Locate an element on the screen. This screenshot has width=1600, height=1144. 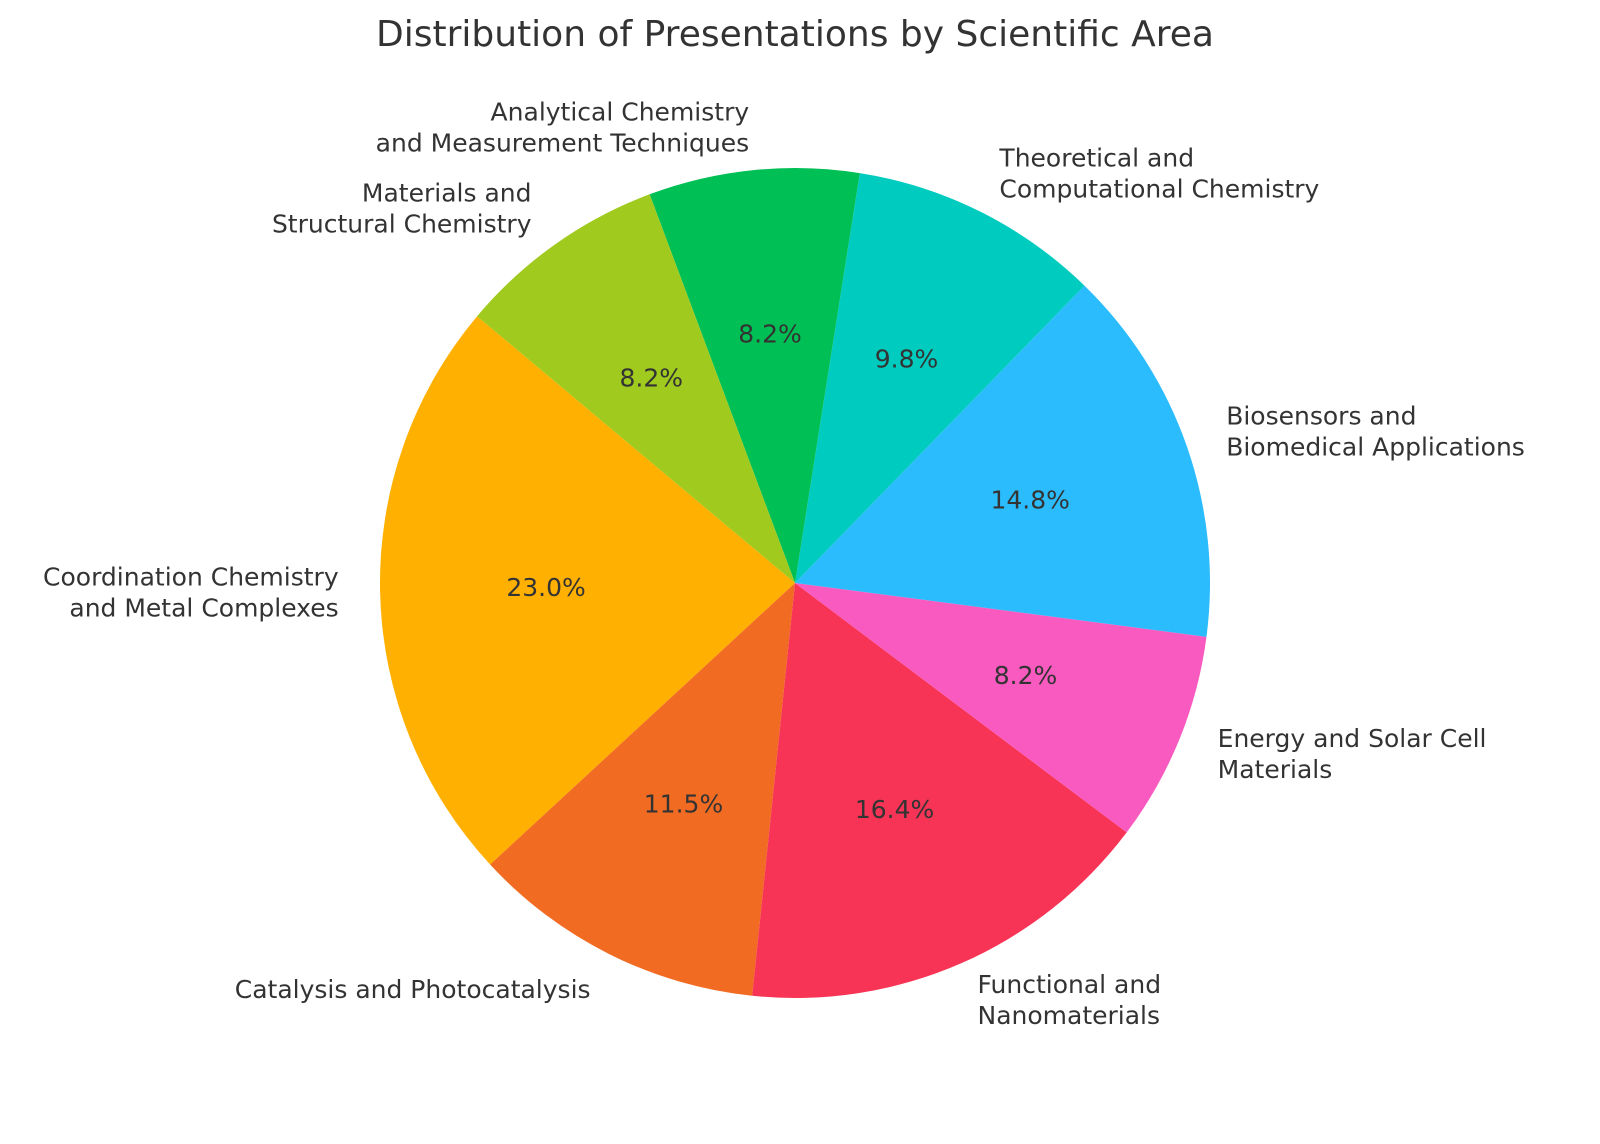
slice-percent-label: 14.8% is located at coordinates (1029, 499).